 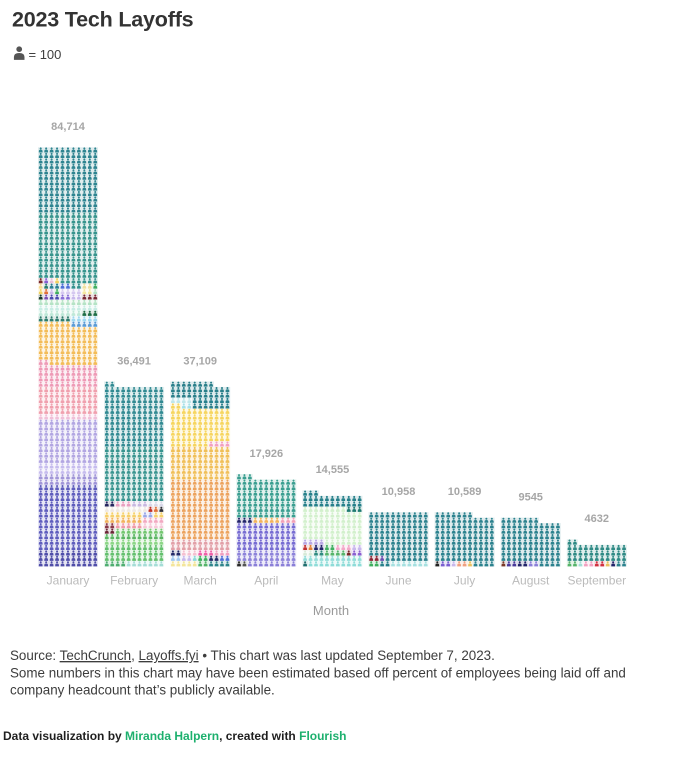 I want to click on svg-text: September, so click(x=596, y=581).